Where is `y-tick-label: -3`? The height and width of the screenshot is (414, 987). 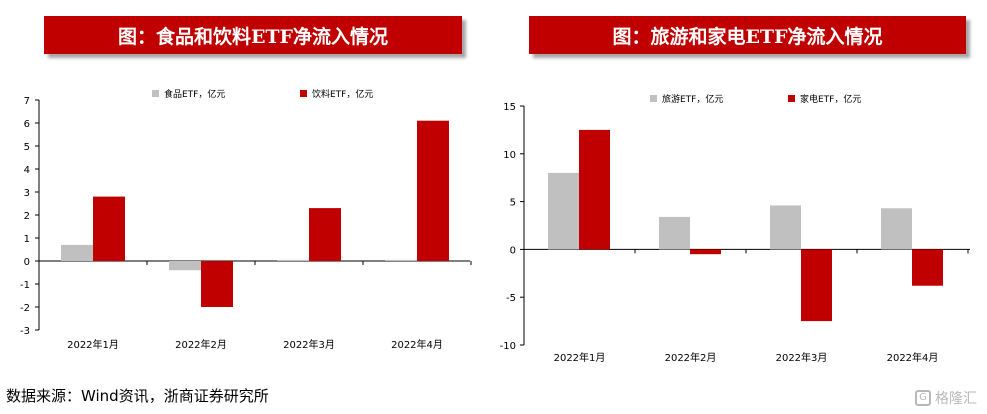
y-tick-label: -3 is located at coordinates (25, 331).